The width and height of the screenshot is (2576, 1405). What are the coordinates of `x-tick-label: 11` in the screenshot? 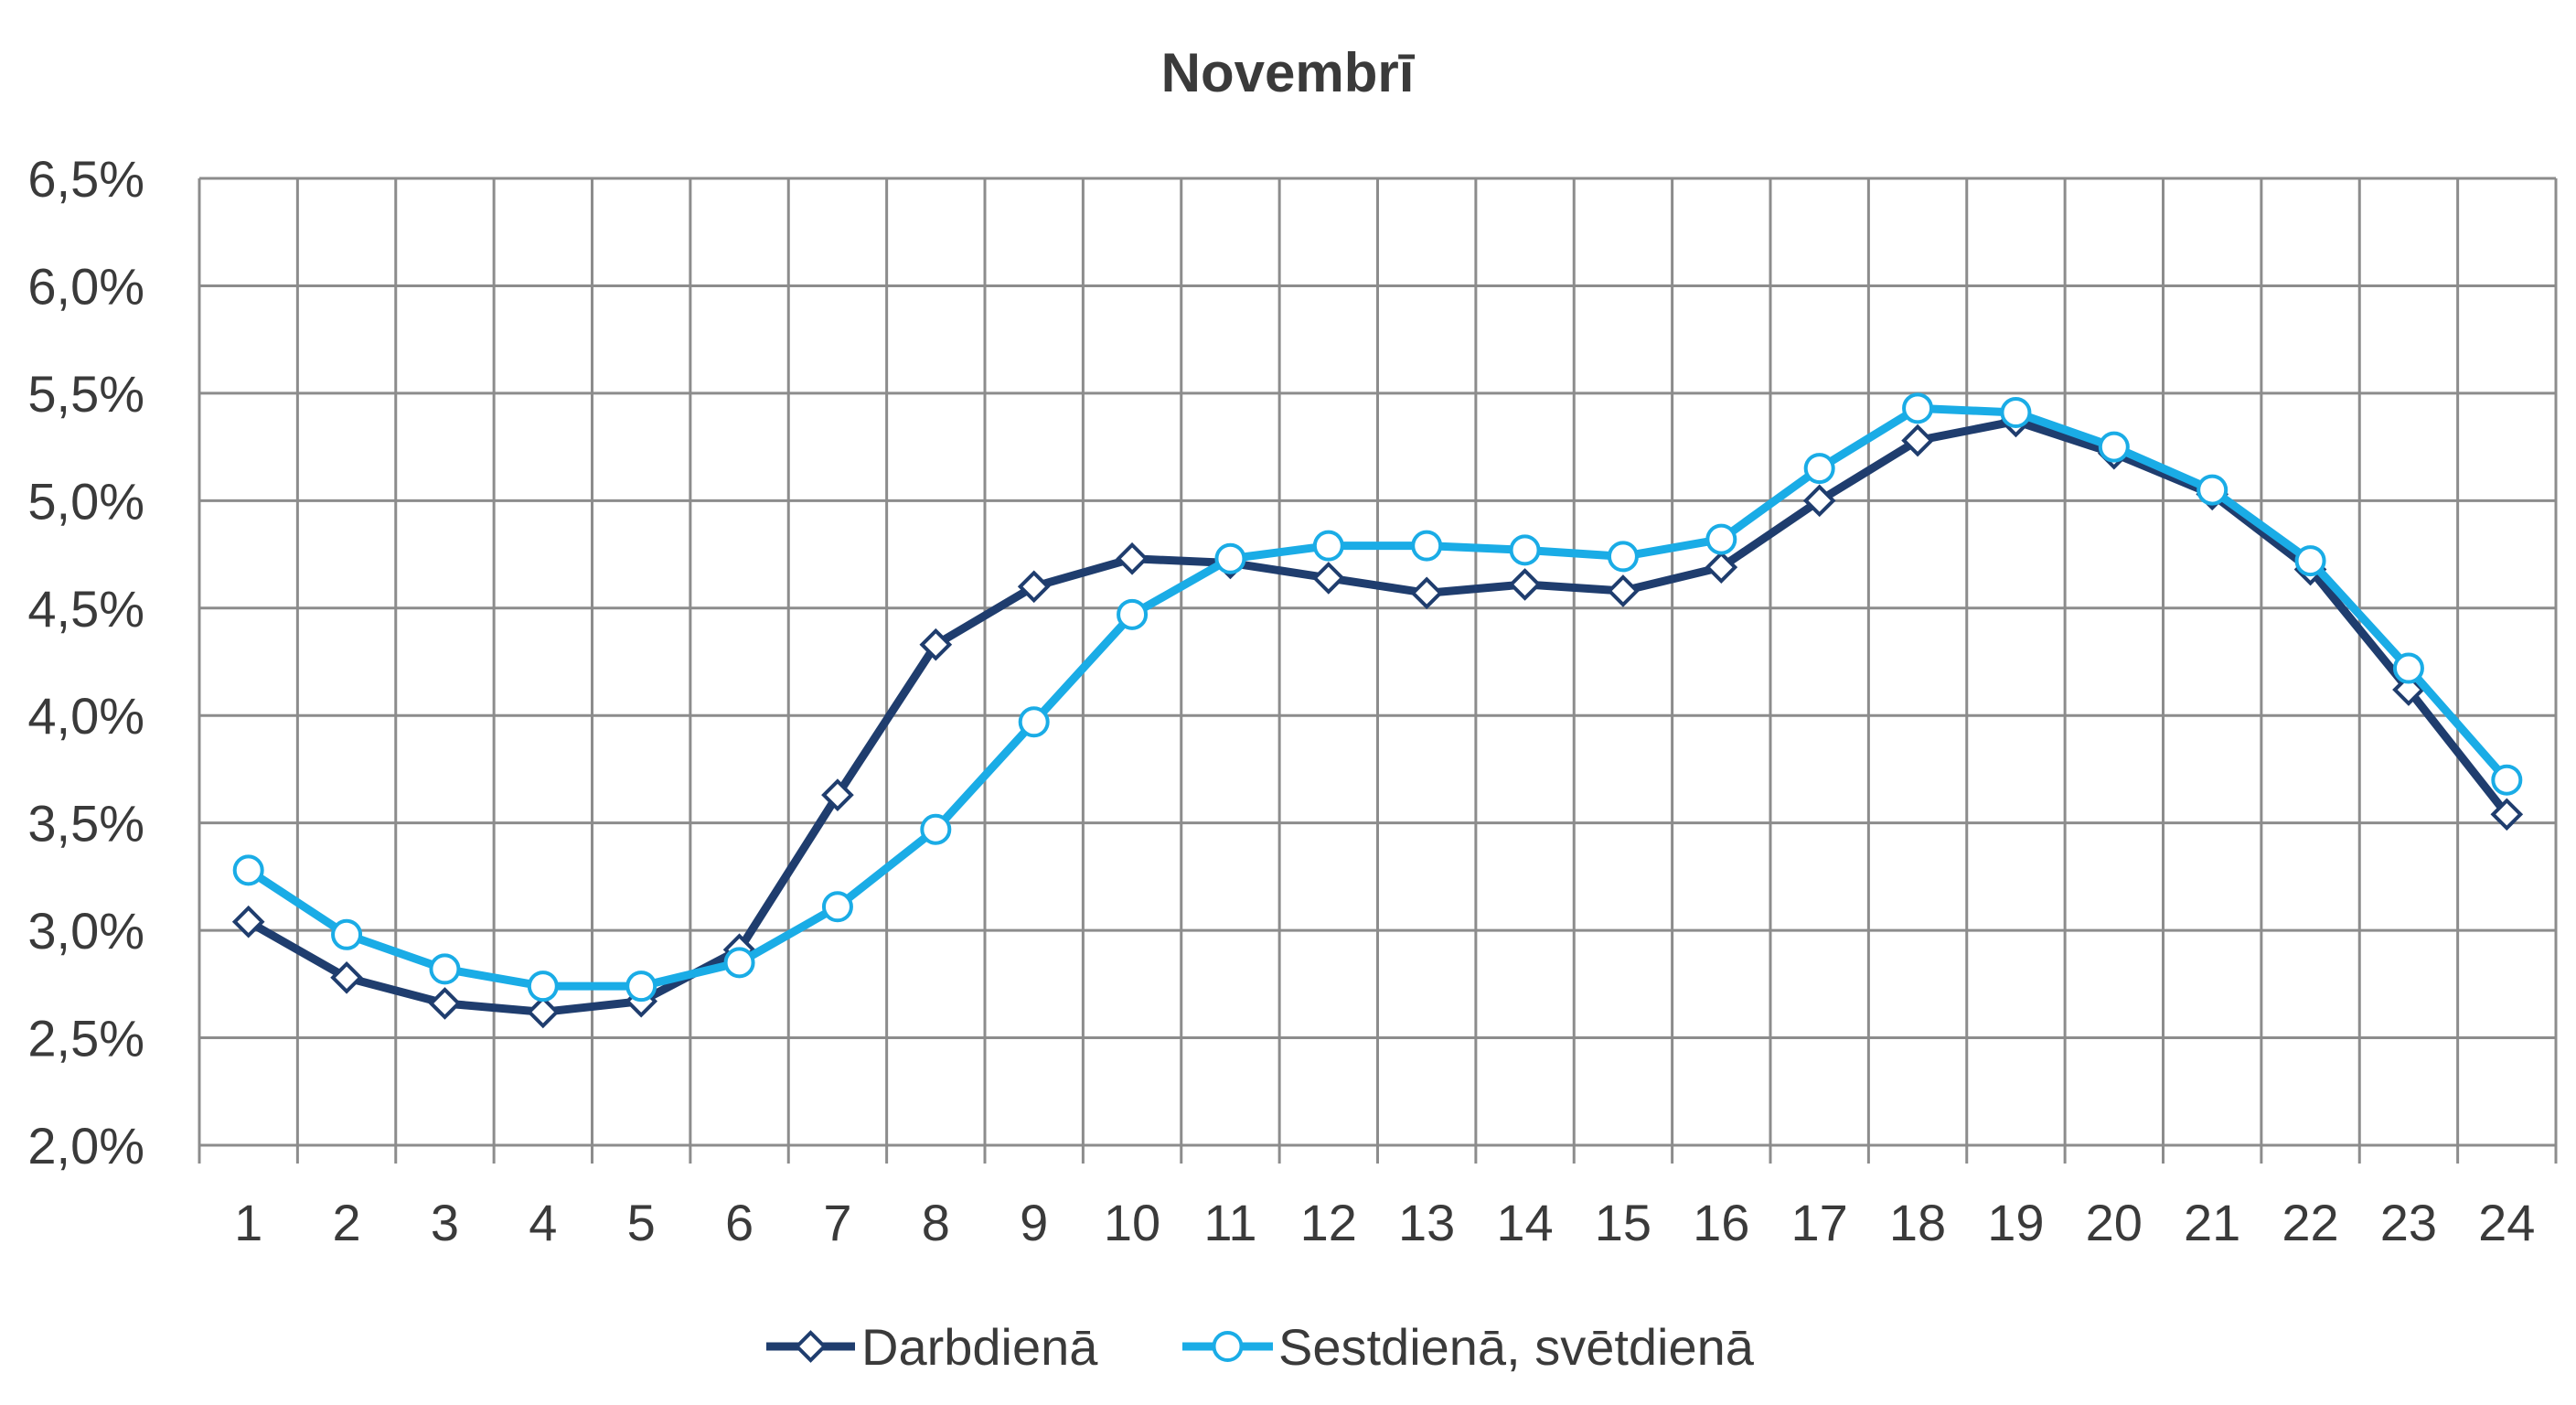 It's located at (1229, 1222).